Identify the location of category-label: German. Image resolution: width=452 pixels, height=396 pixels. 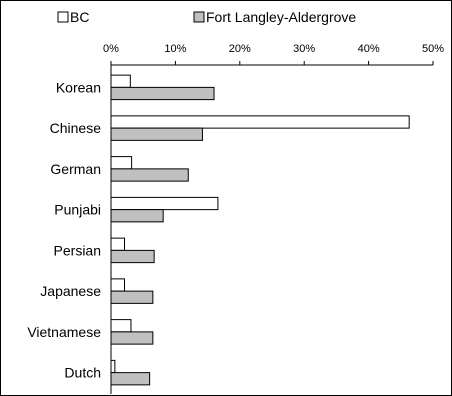
(75, 169).